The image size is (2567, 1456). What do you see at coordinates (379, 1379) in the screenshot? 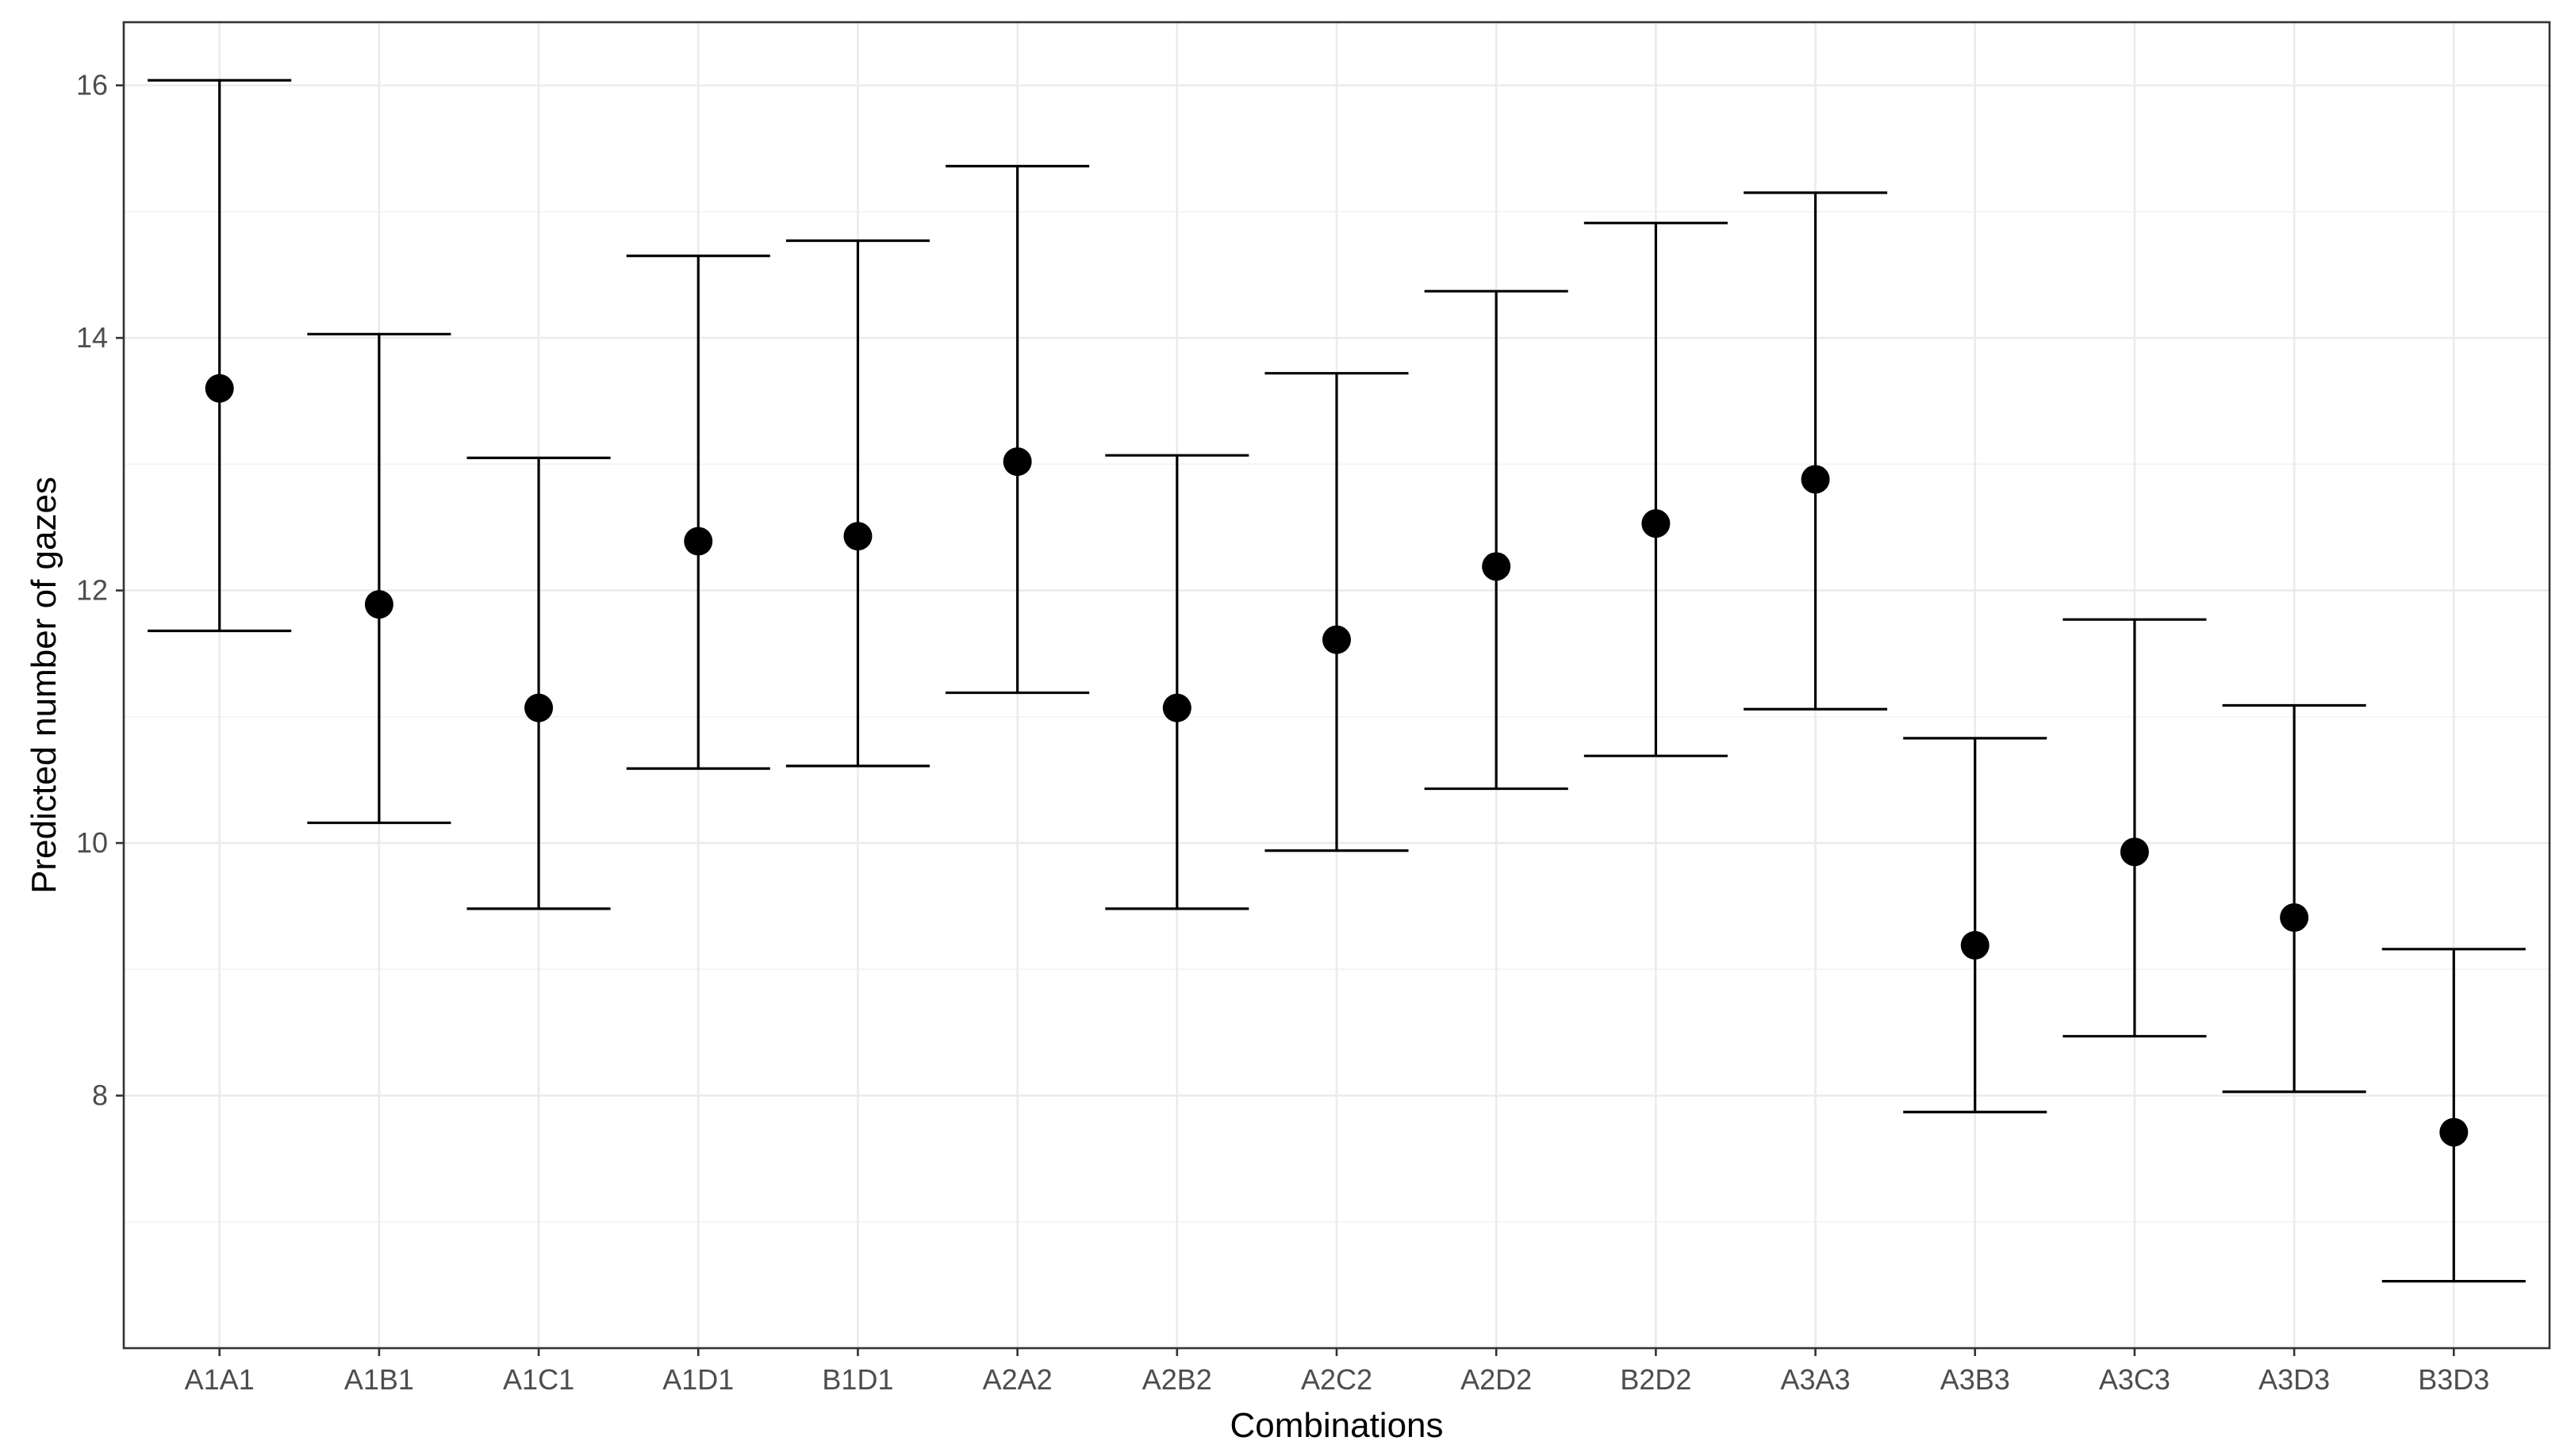
I see `x-tick-label-a1b1: A1B1` at bounding box center [379, 1379].